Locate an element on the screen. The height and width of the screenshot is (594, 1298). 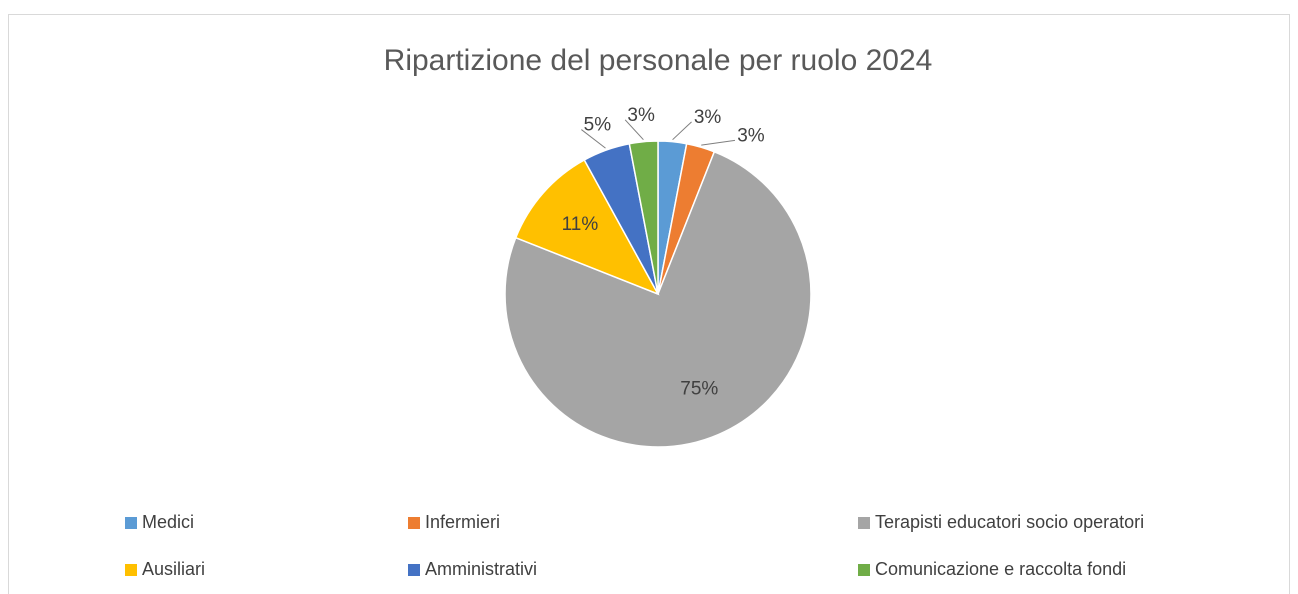
legend-label: Terapisti educatori socio operatori is located at coordinates (1009, 522).